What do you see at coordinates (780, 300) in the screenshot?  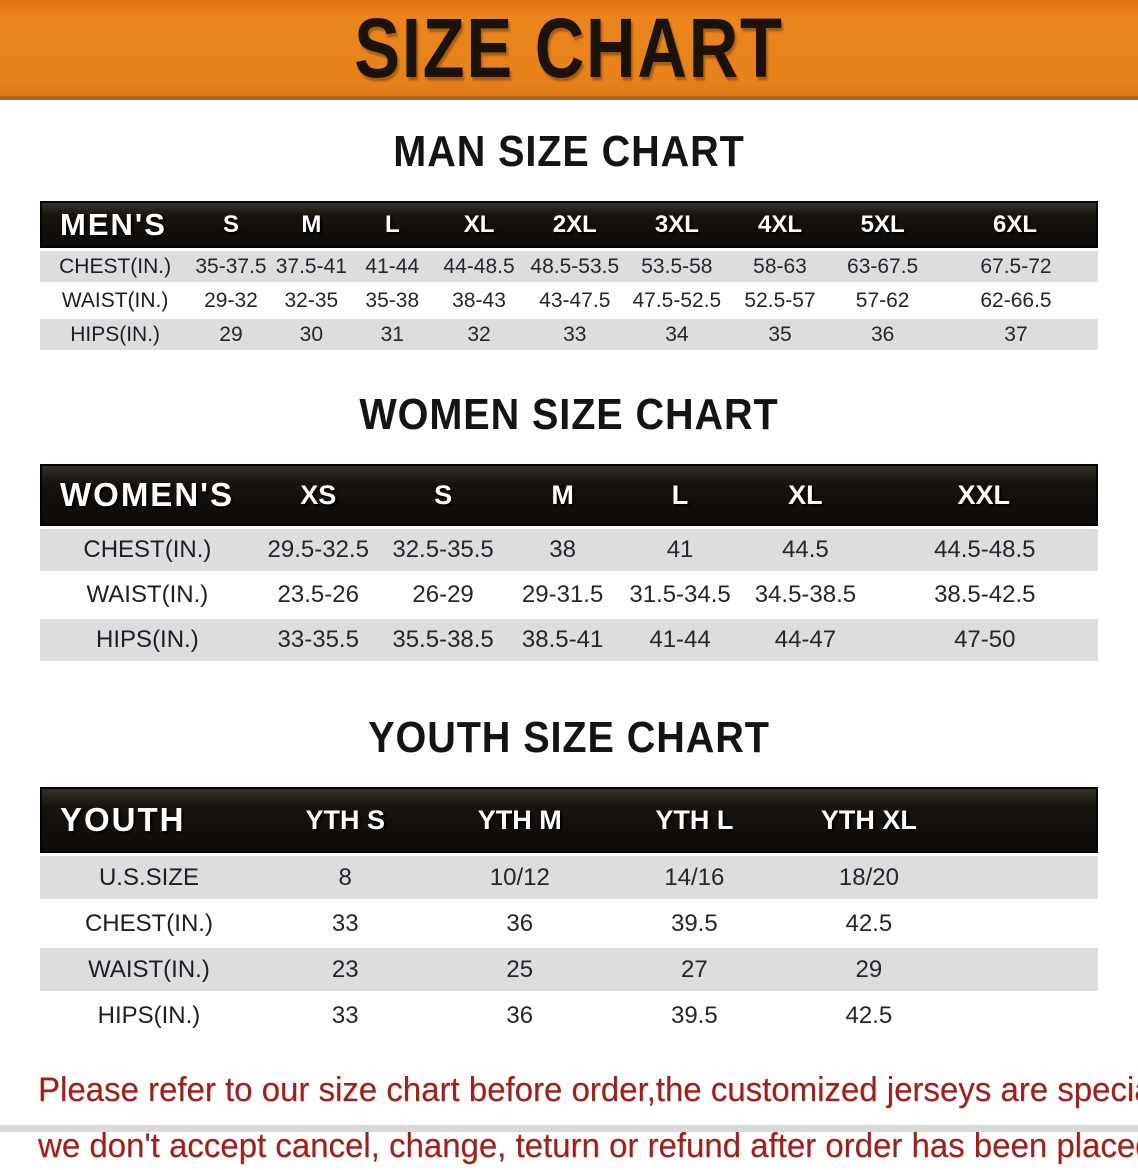 I see `size-value-cell: 52.5-57` at bounding box center [780, 300].